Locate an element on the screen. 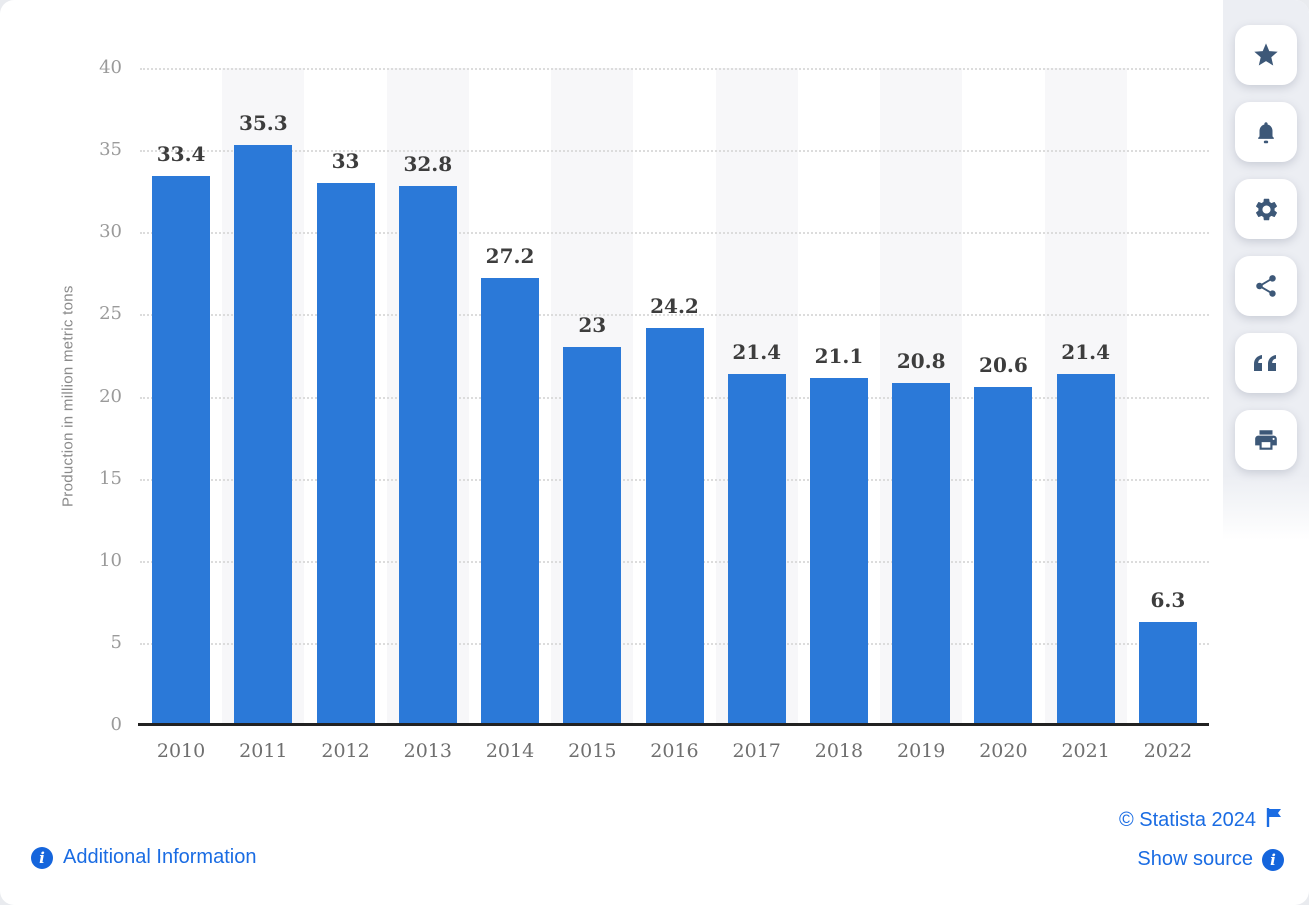 This screenshot has width=1309, height=905. bar-2011 is located at coordinates (263, 435).